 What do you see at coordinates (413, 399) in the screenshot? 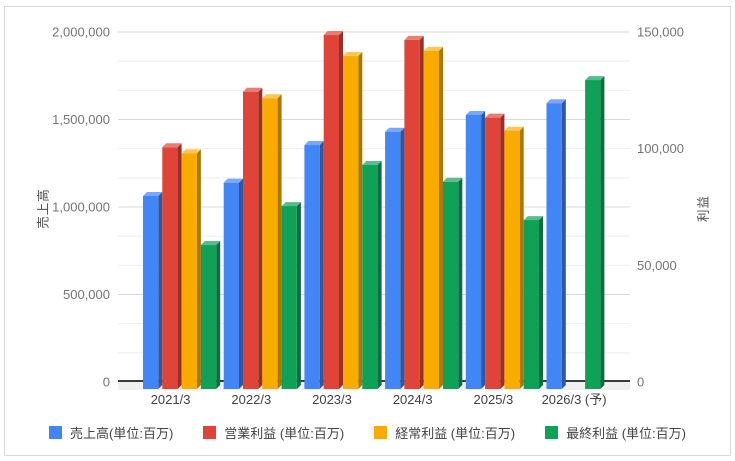
I see `x-axis-label: 2024/3` at bounding box center [413, 399].